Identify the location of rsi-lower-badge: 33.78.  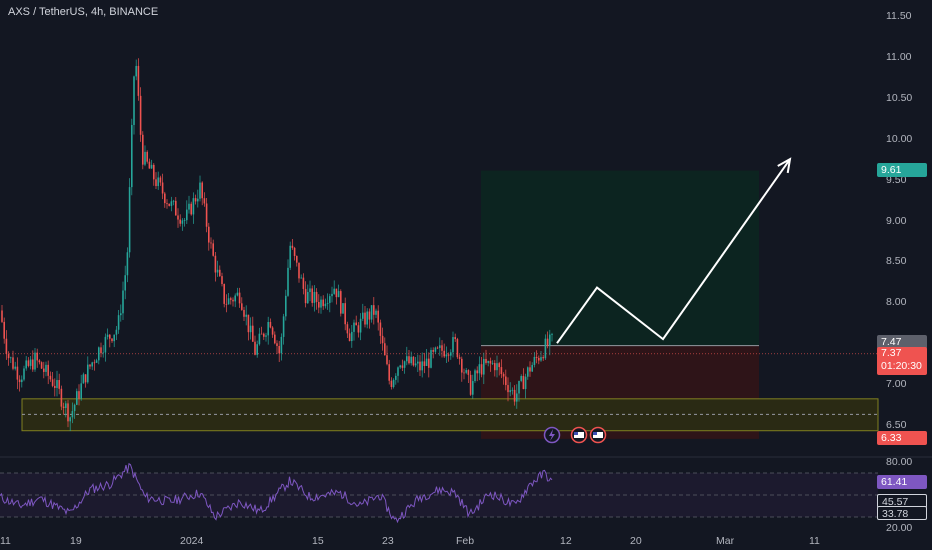
(902, 513).